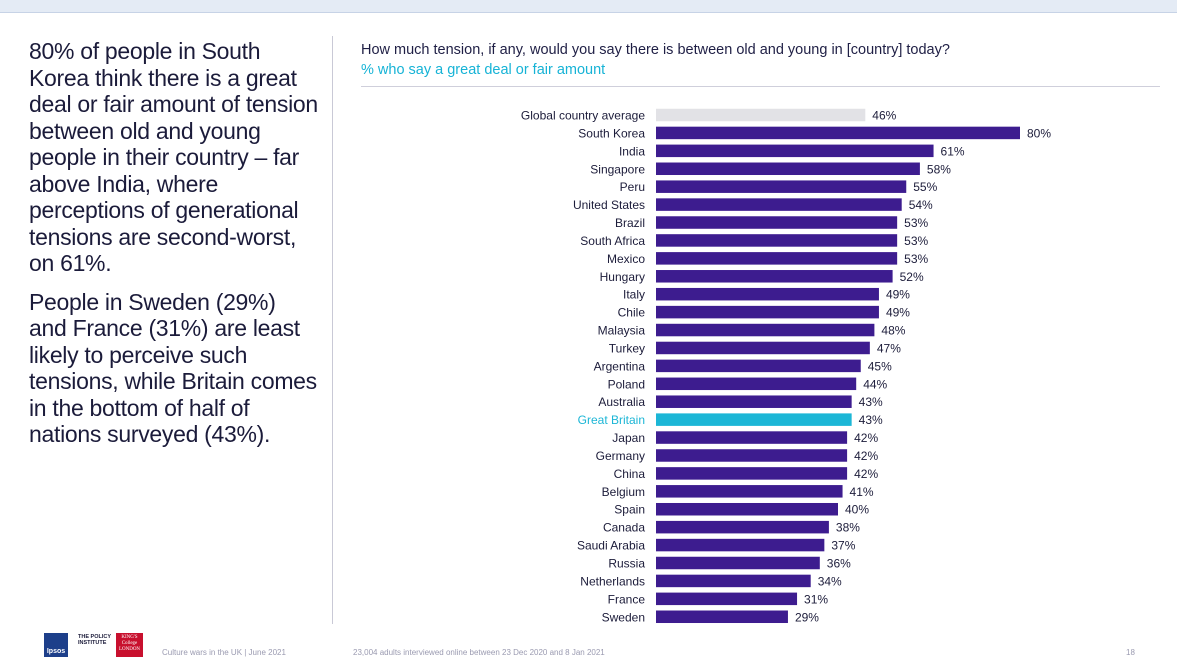 This screenshot has height=663, width=1177. I want to click on bar-great-britain, so click(754, 419).